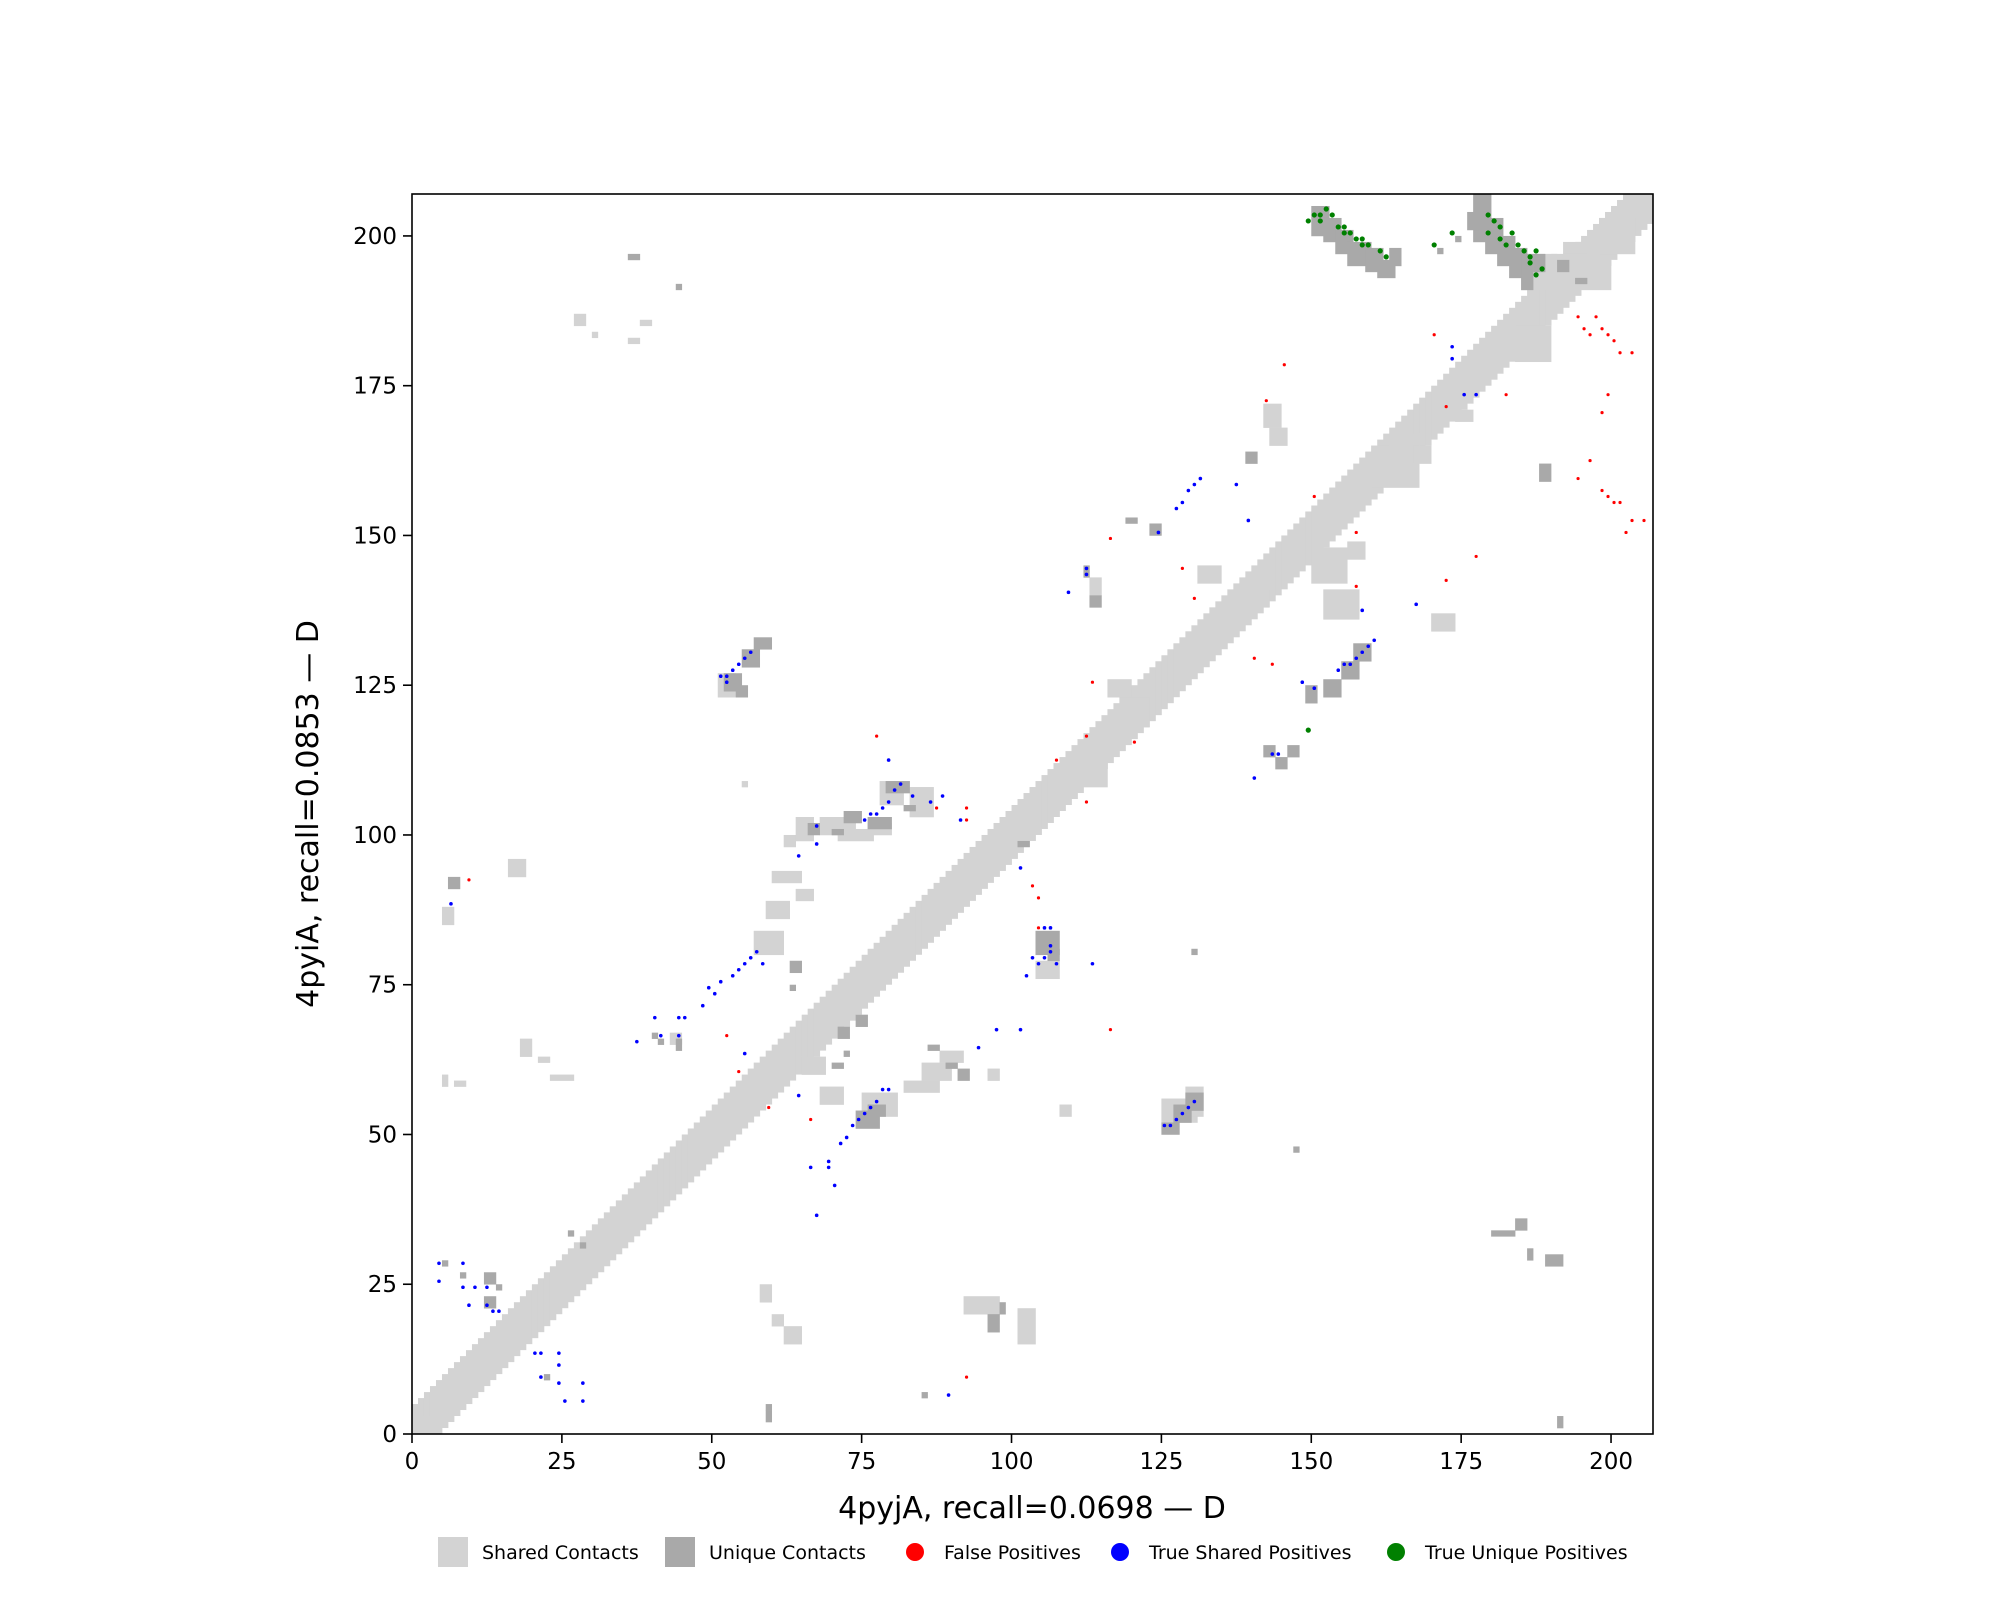  Describe the element at coordinates (375, 836) in the screenshot. I see `y-tick-label: 100` at that location.